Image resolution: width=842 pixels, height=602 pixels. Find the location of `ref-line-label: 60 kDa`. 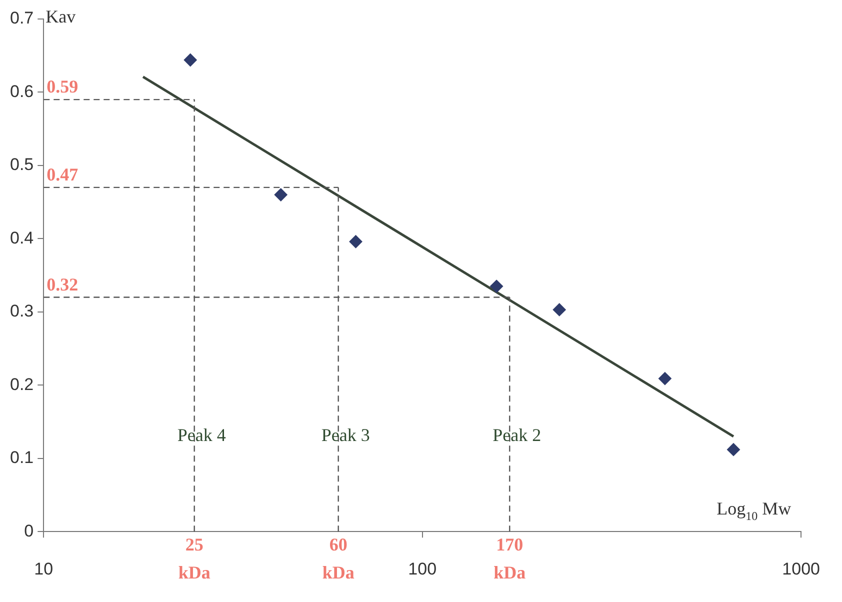

ref-line-label: 60 kDa is located at coordinates (338, 558).